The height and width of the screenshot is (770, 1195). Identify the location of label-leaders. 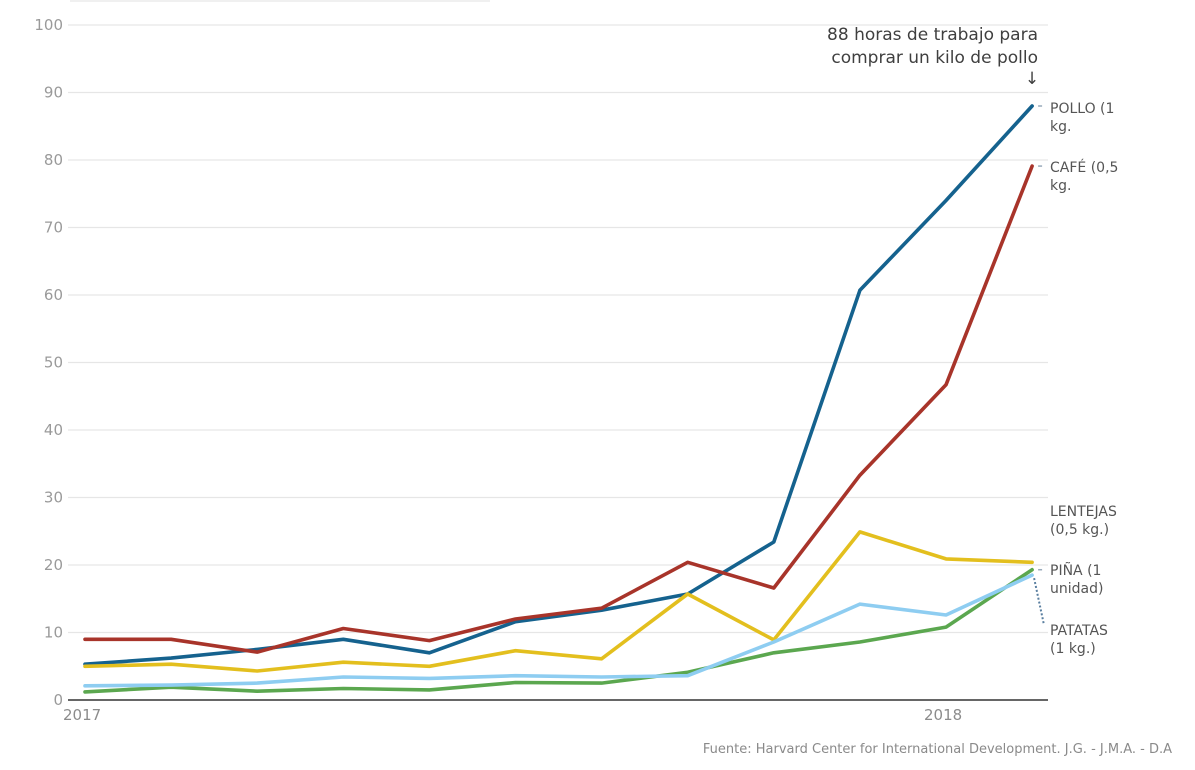
(1039, 365).